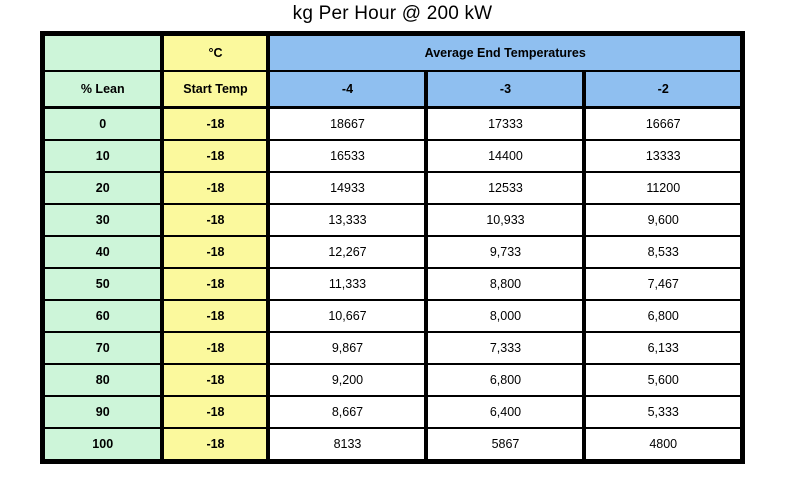 The image size is (785, 484). I want to click on kg-per-hour-value-cell: 7,467, so click(663, 284).